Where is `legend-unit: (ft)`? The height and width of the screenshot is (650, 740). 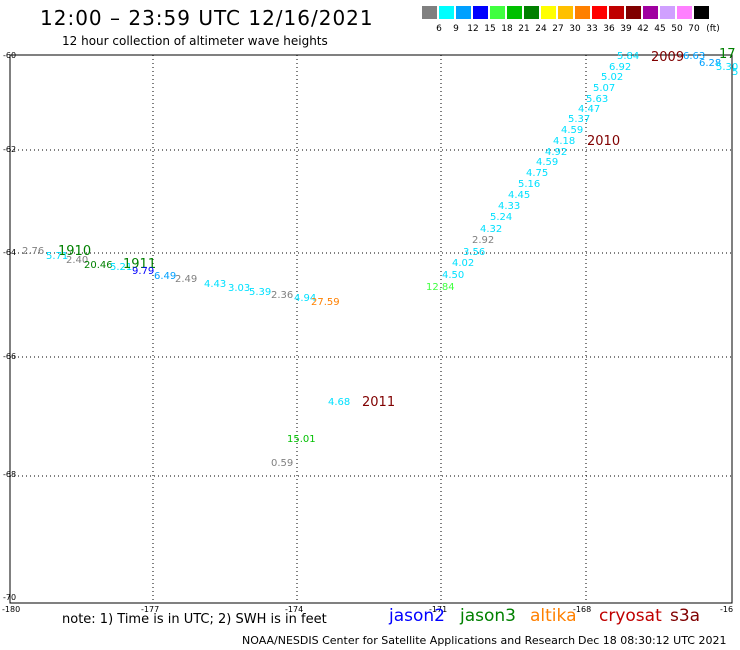
legend-unit: (ft) is located at coordinates (713, 29).